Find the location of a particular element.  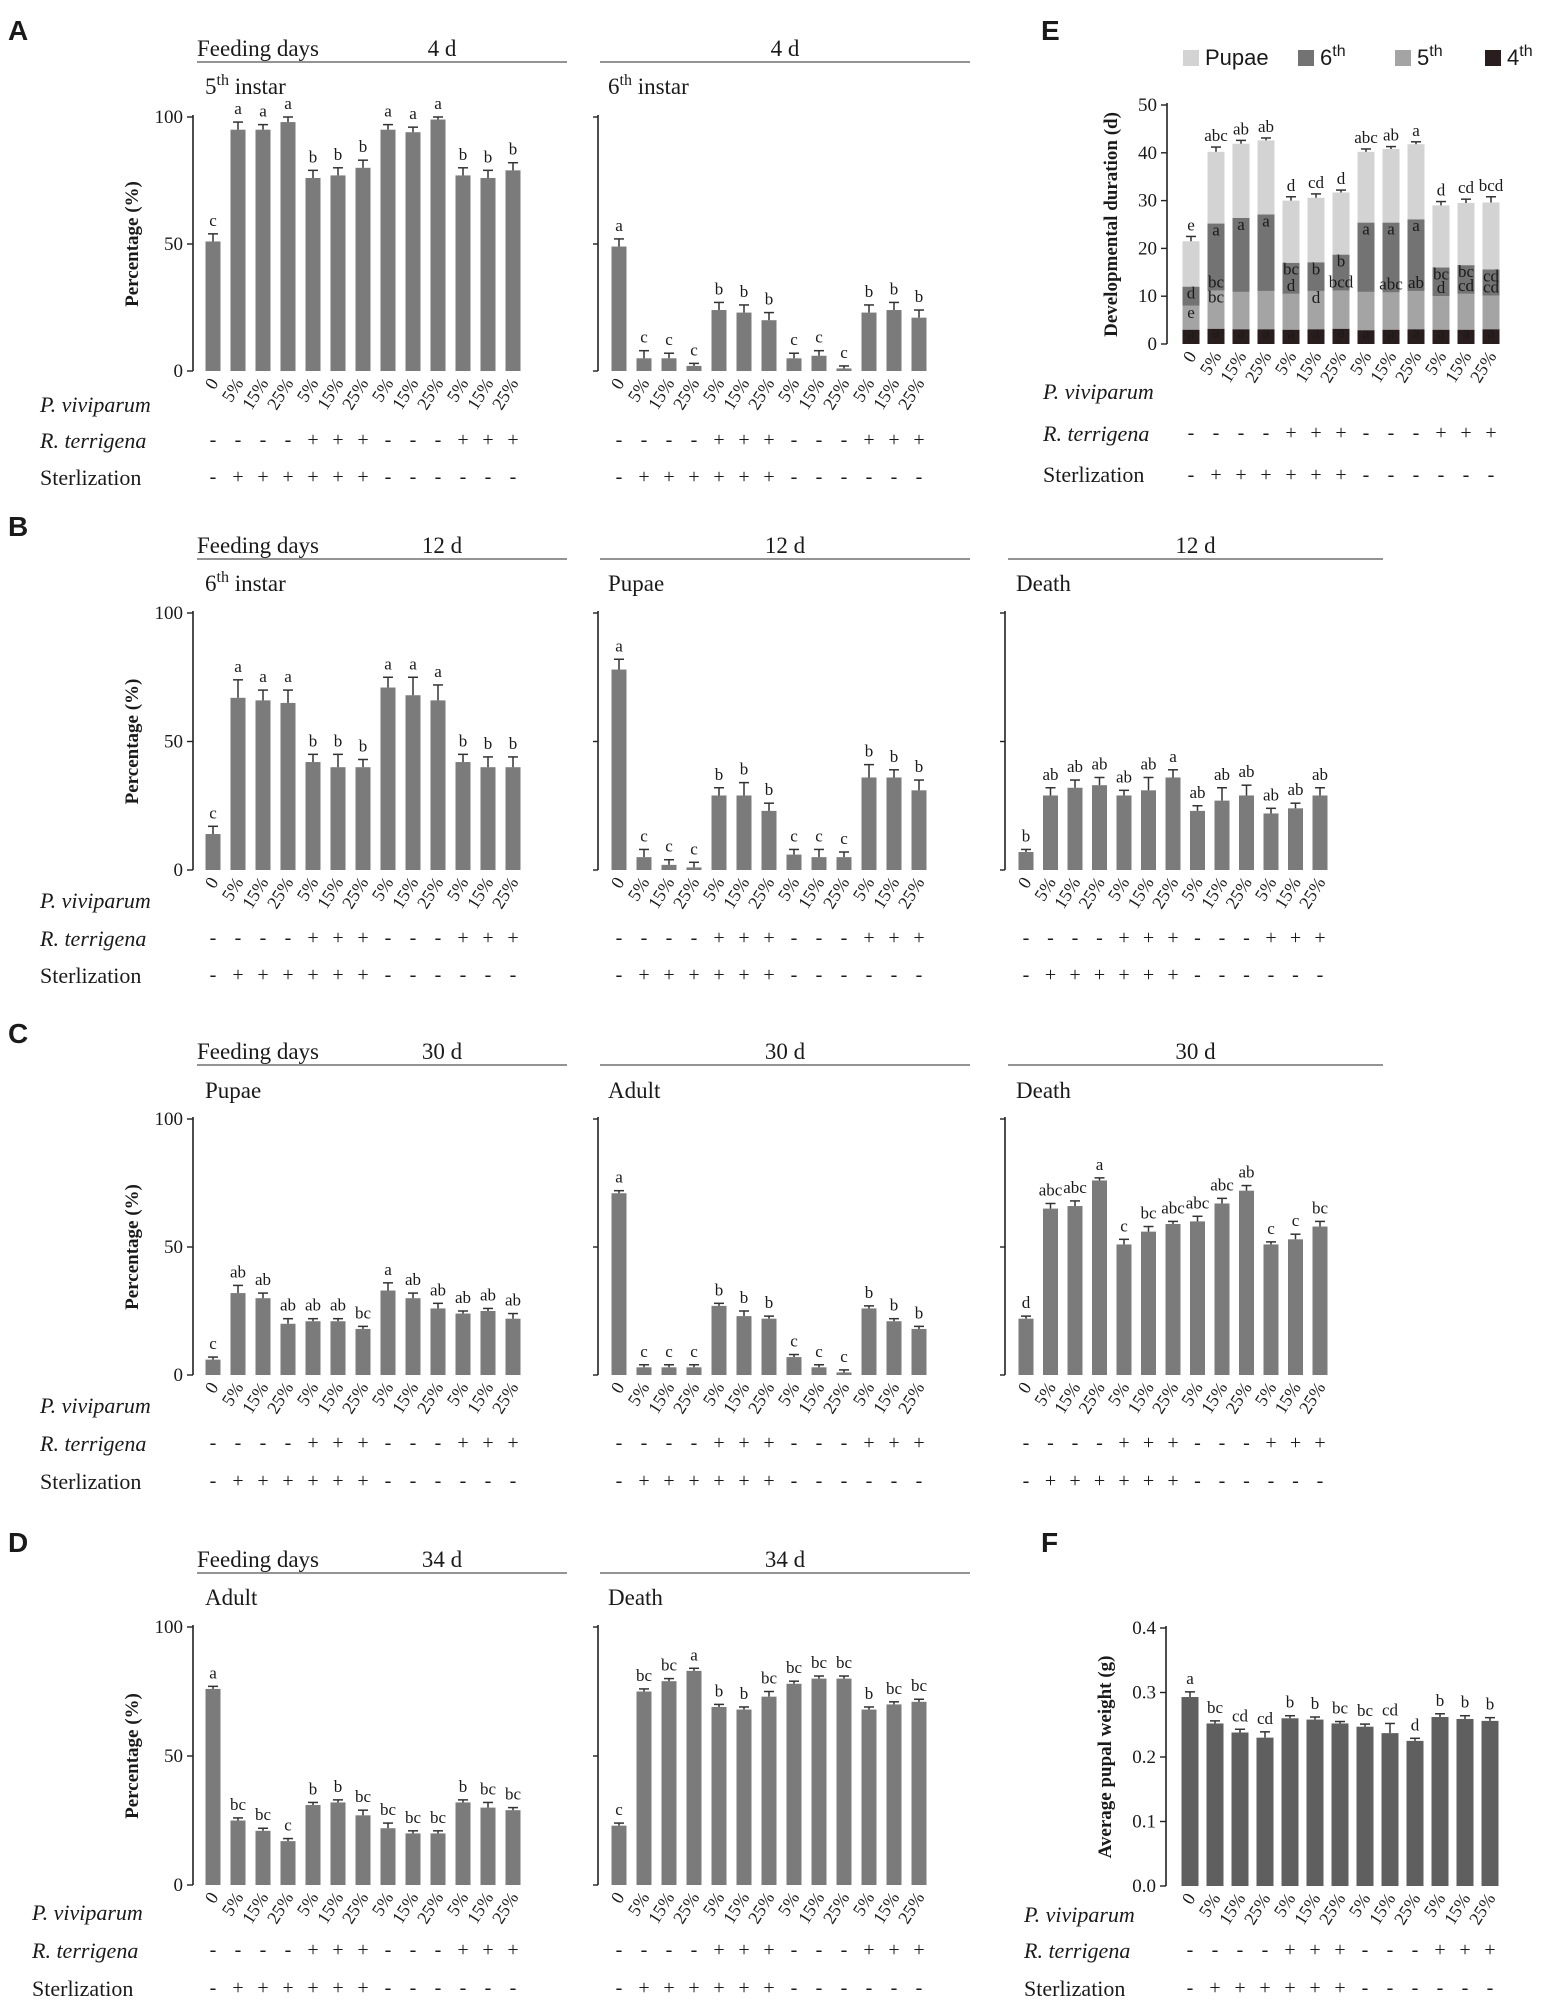

row-label-species: P. viviparum is located at coordinates (1079, 1914).